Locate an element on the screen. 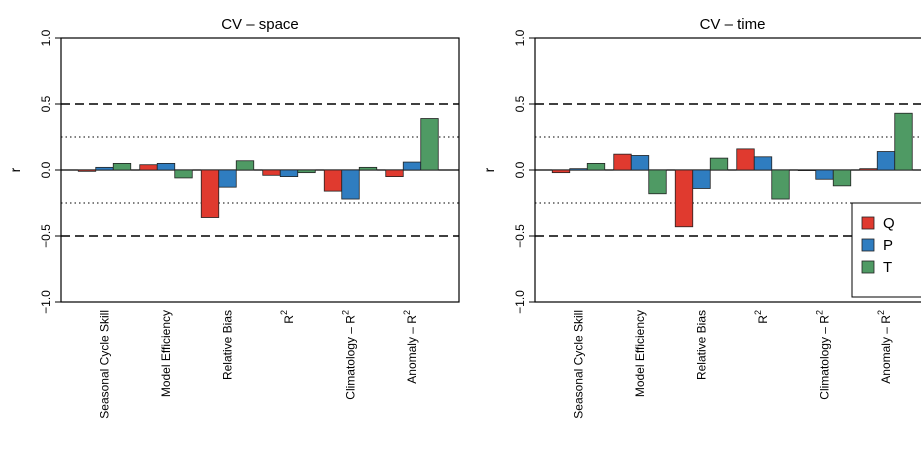 The height and width of the screenshot is (462, 921). legend-swatch-t is located at coordinates (868, 267).